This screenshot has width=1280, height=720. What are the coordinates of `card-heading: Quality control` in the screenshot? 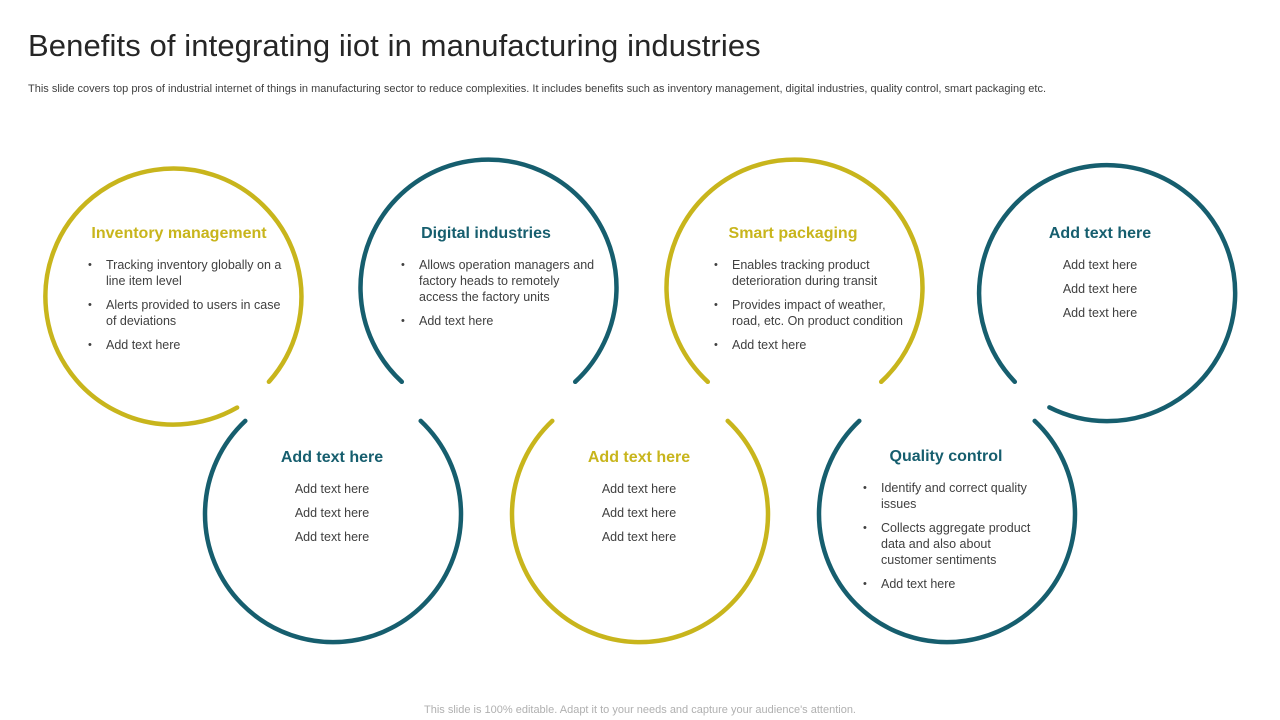 It's located at (946, 456).